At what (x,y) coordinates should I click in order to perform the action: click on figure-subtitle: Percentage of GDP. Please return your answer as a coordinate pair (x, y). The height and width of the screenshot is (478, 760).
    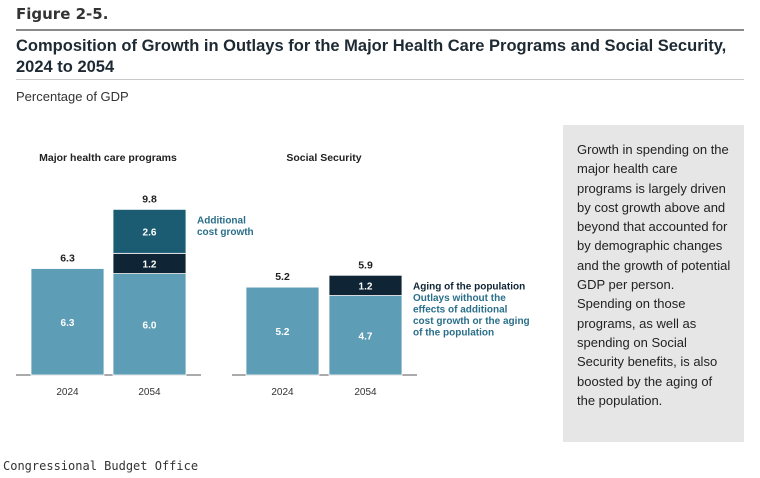
    Looking at the image, I should click on (72, 96).